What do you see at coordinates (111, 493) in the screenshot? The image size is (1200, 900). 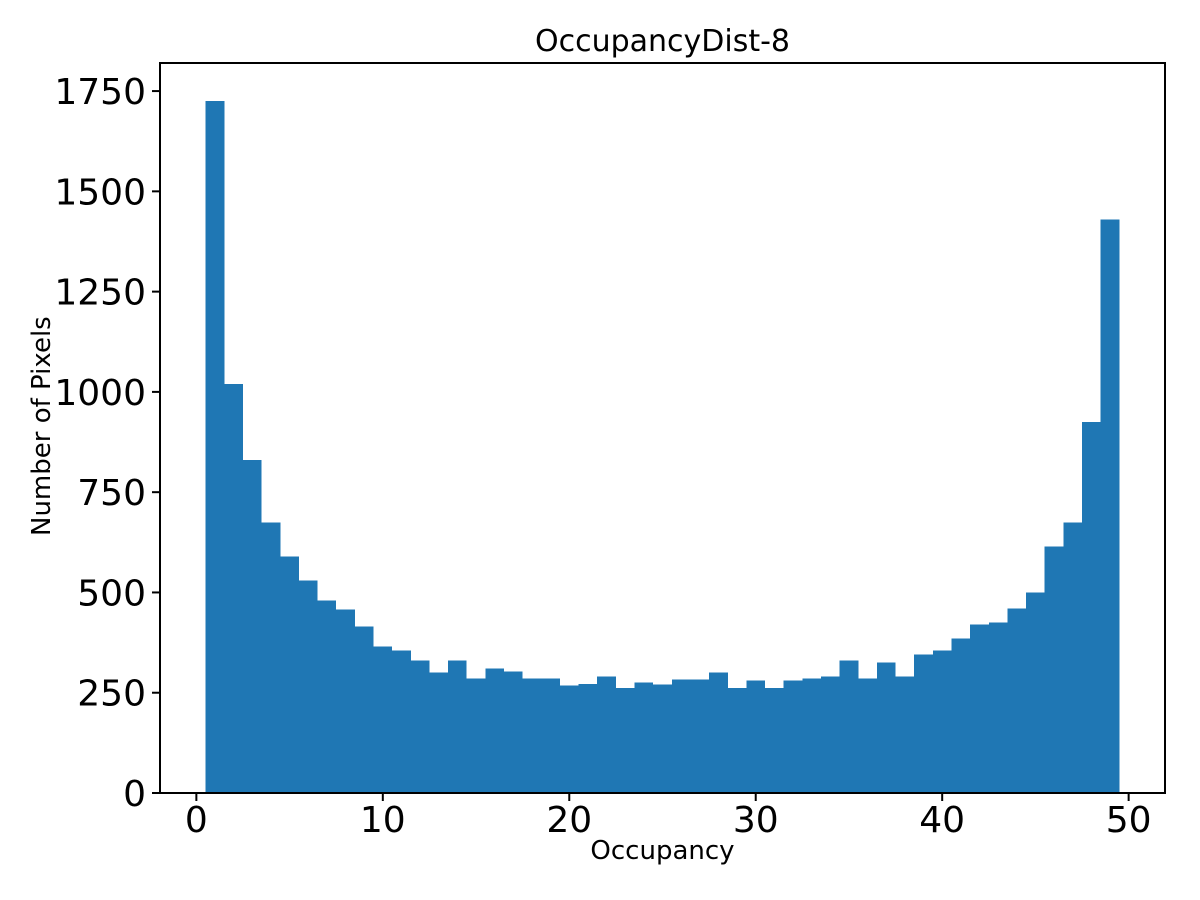 I see `y-tick-label: 750` at bounding box center [111, 493].